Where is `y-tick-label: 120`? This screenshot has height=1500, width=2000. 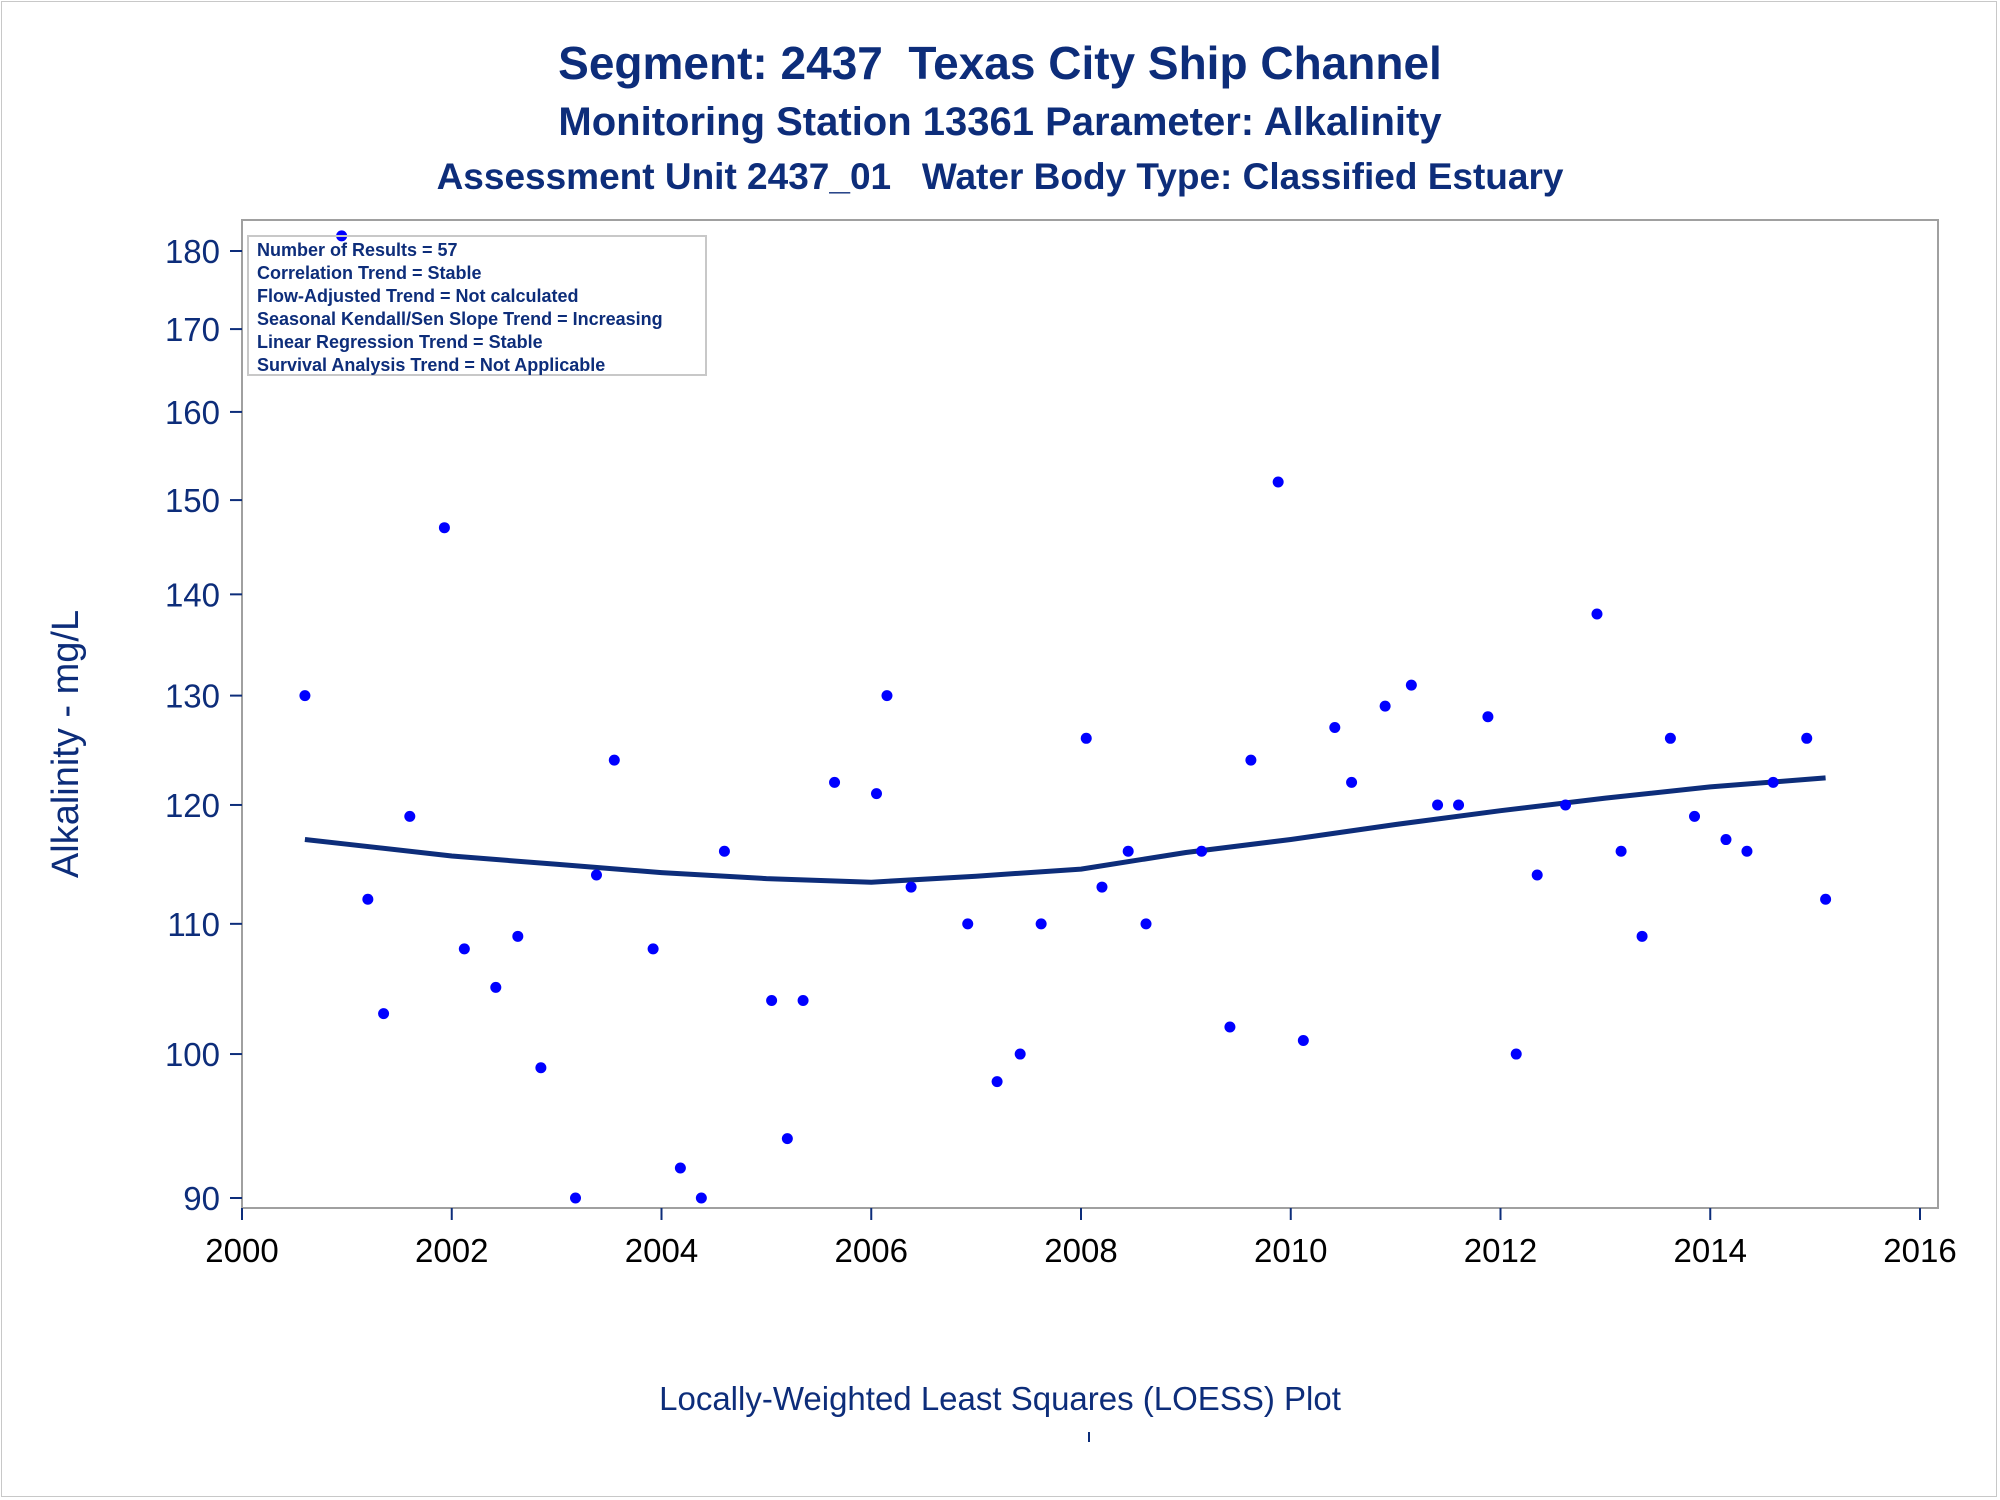
y-tick-label: 120 is located at coordinates (192, 805).